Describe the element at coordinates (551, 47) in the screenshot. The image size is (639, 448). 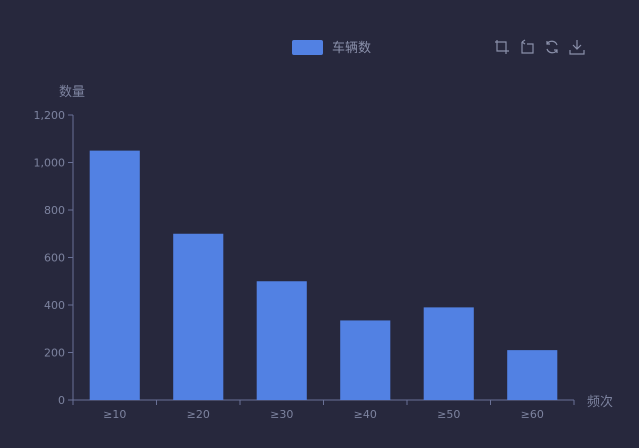
I see `restore-icon` at that location.